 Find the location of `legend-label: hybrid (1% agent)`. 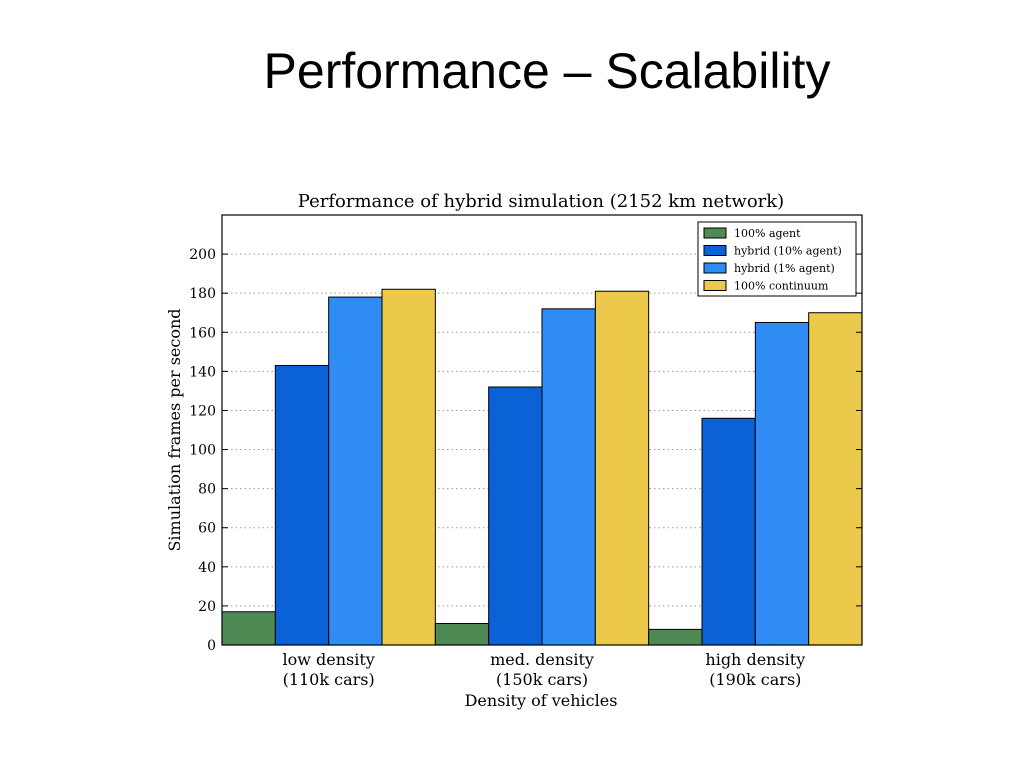

legend-label: hybrid (1% agent) is located at coordinates (784, 268).